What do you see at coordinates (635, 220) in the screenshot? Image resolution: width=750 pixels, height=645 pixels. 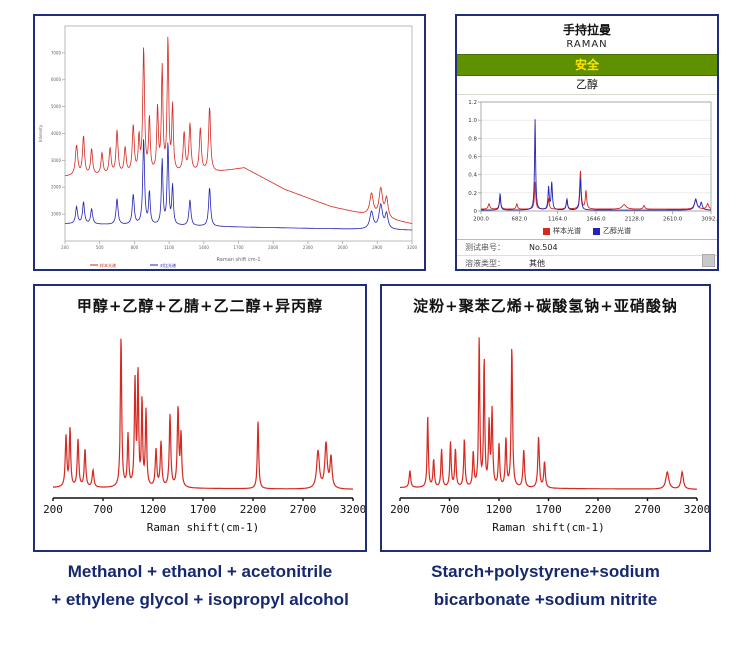 I see `svg-text: 2128.0` at bounding box center [635, 220].